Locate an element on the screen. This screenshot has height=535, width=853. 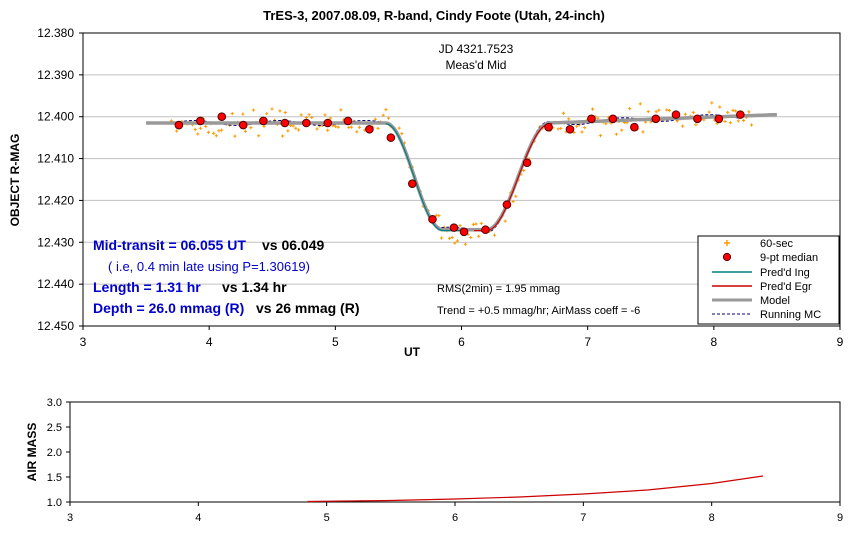
legend-model-label: Model is located at coordinates (775, 301).